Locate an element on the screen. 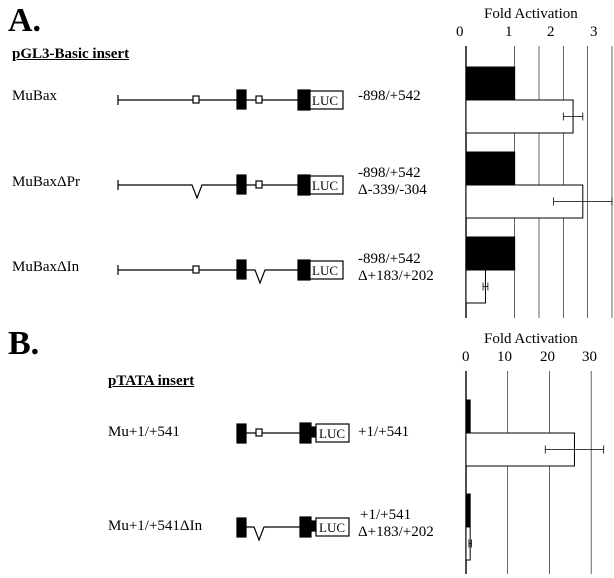 The height and width of the screenshot is (578, 614). construct-name: MuBax is located at coordinates (34, 96).